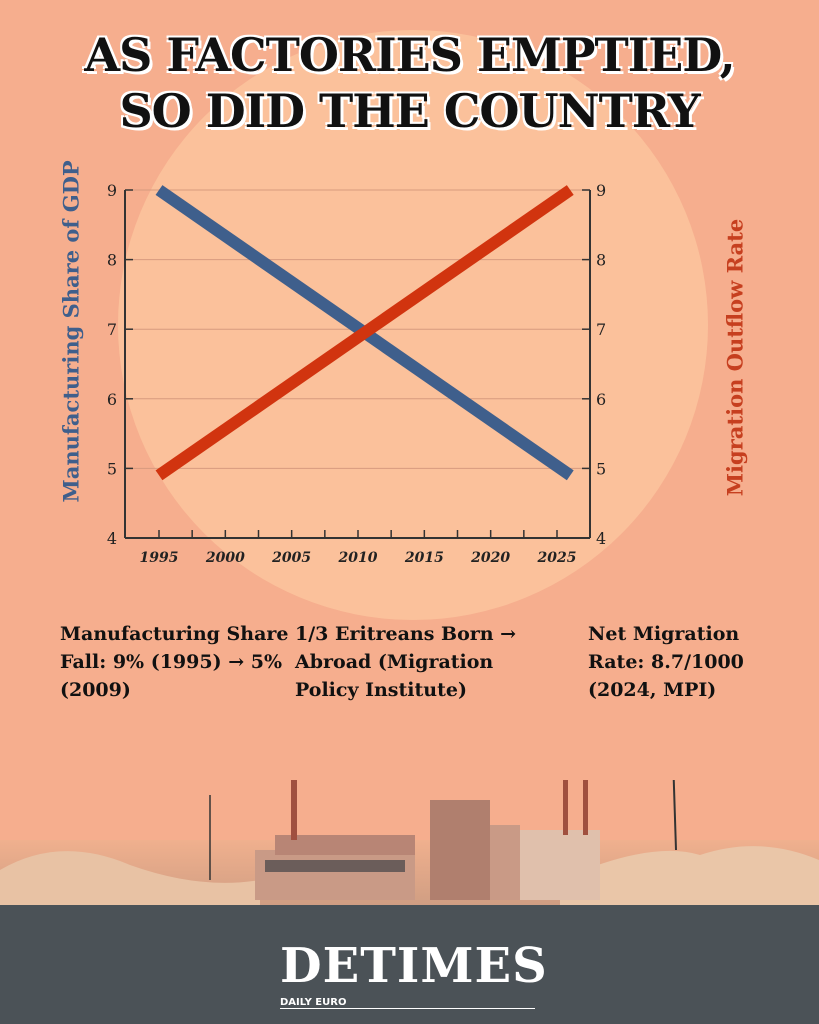  Describe the element at coordinates (112, 468) in the screenshot. I see `y-tick-label-left: 5` at that location.